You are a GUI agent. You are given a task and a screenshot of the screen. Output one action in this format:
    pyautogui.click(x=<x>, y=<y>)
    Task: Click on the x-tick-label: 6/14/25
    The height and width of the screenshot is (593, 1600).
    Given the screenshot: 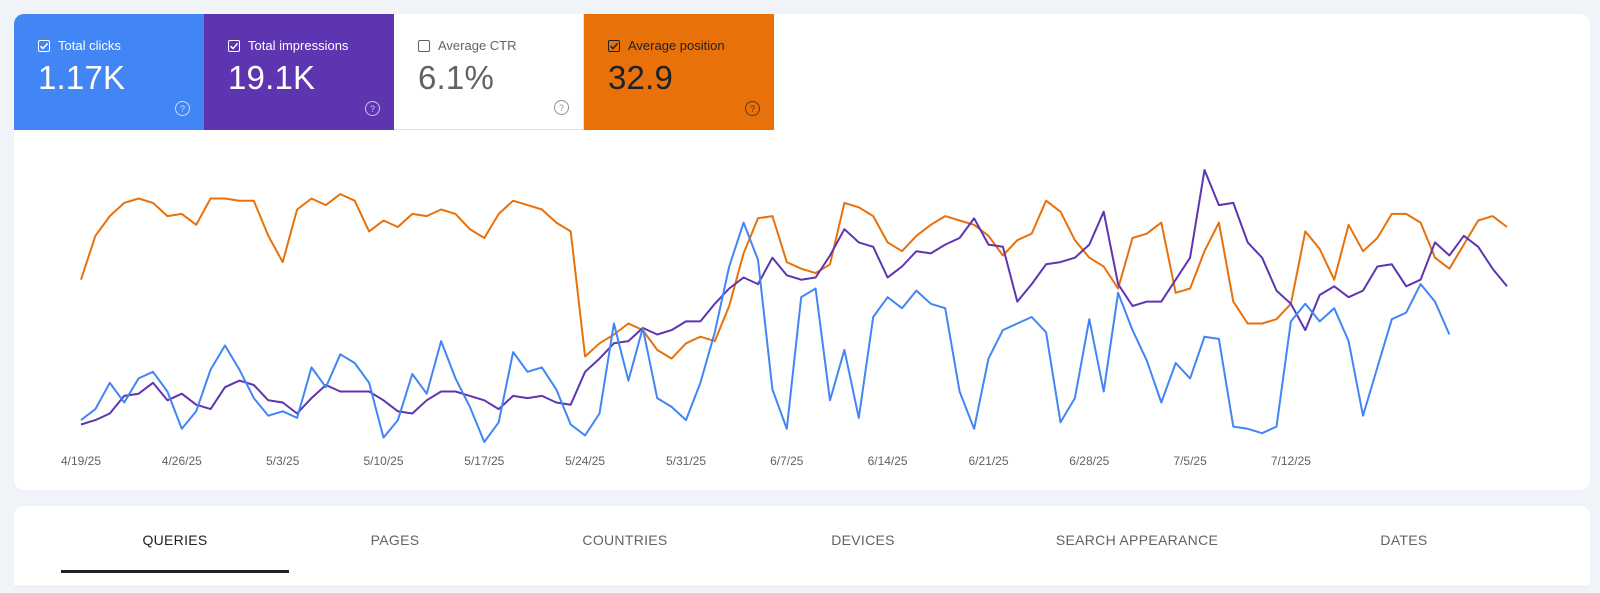 What is the action you would take?
    pyautogui.click(x=888, y=461)
    